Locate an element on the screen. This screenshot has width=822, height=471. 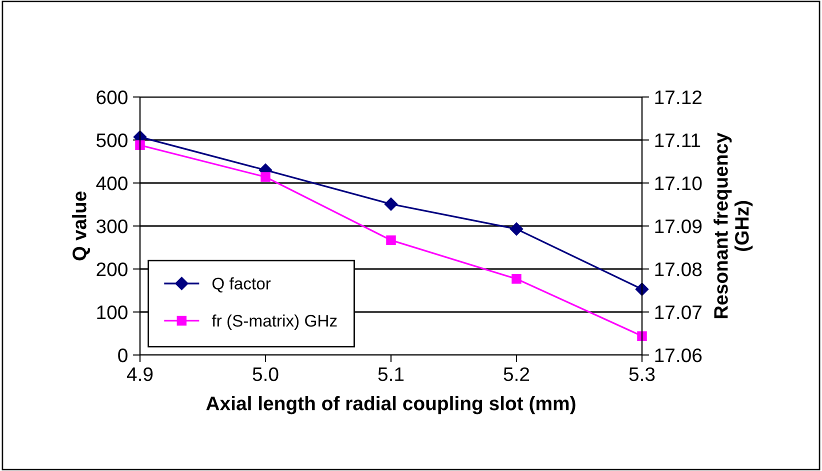
x-tick-label: 5.3 is located at coordinates (642, 374).